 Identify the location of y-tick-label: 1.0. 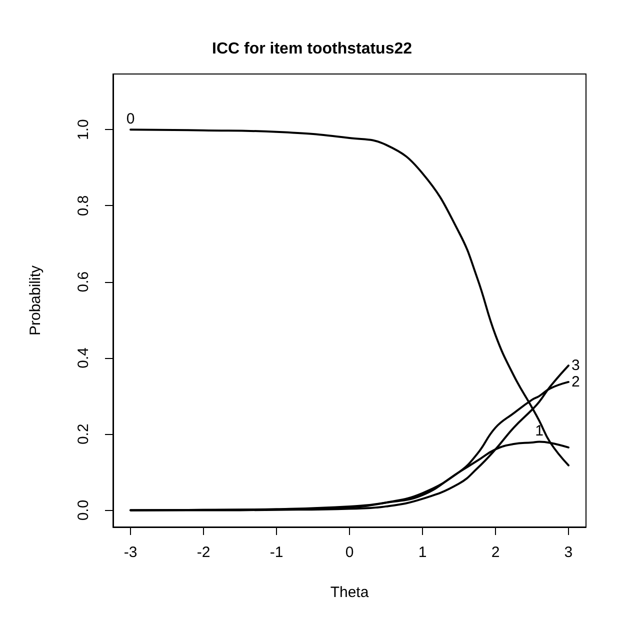
(83, 129).